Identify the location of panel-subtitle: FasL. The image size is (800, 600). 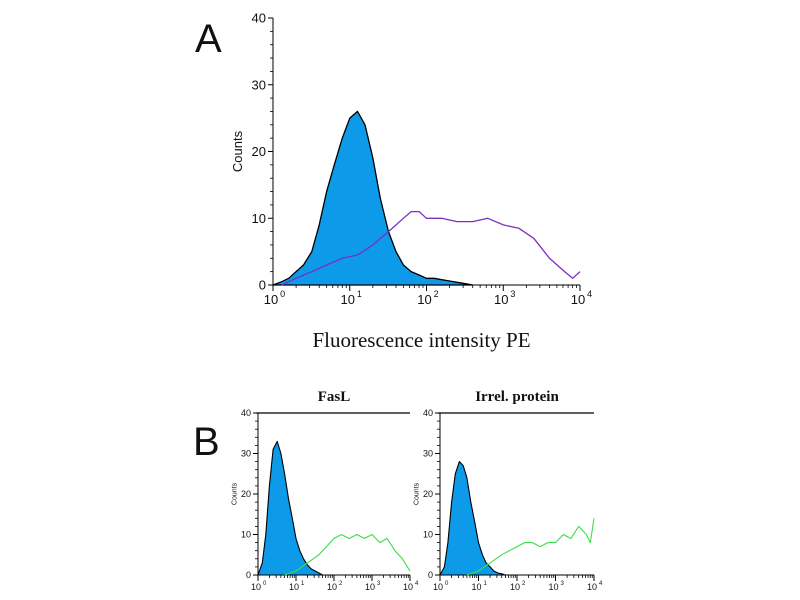
(334, 397).